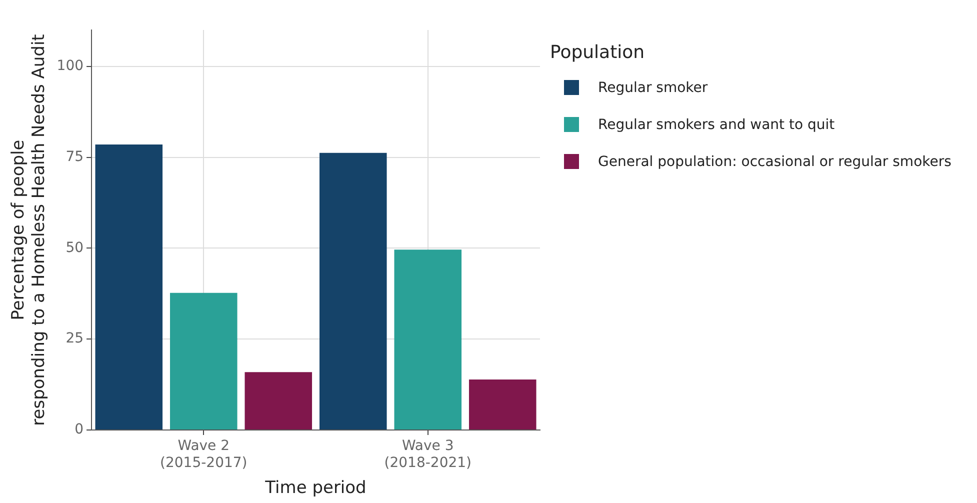  Describe the element at coordinates (315, 488) in the screenshot. I see `x-axis-title: Time period` at that location.